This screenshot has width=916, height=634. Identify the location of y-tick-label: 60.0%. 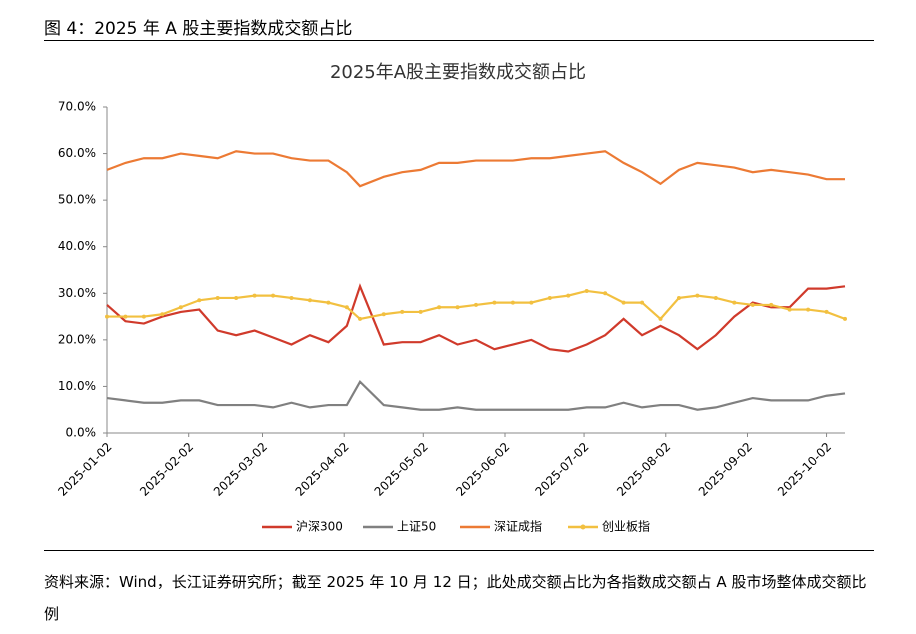
(77, 153).